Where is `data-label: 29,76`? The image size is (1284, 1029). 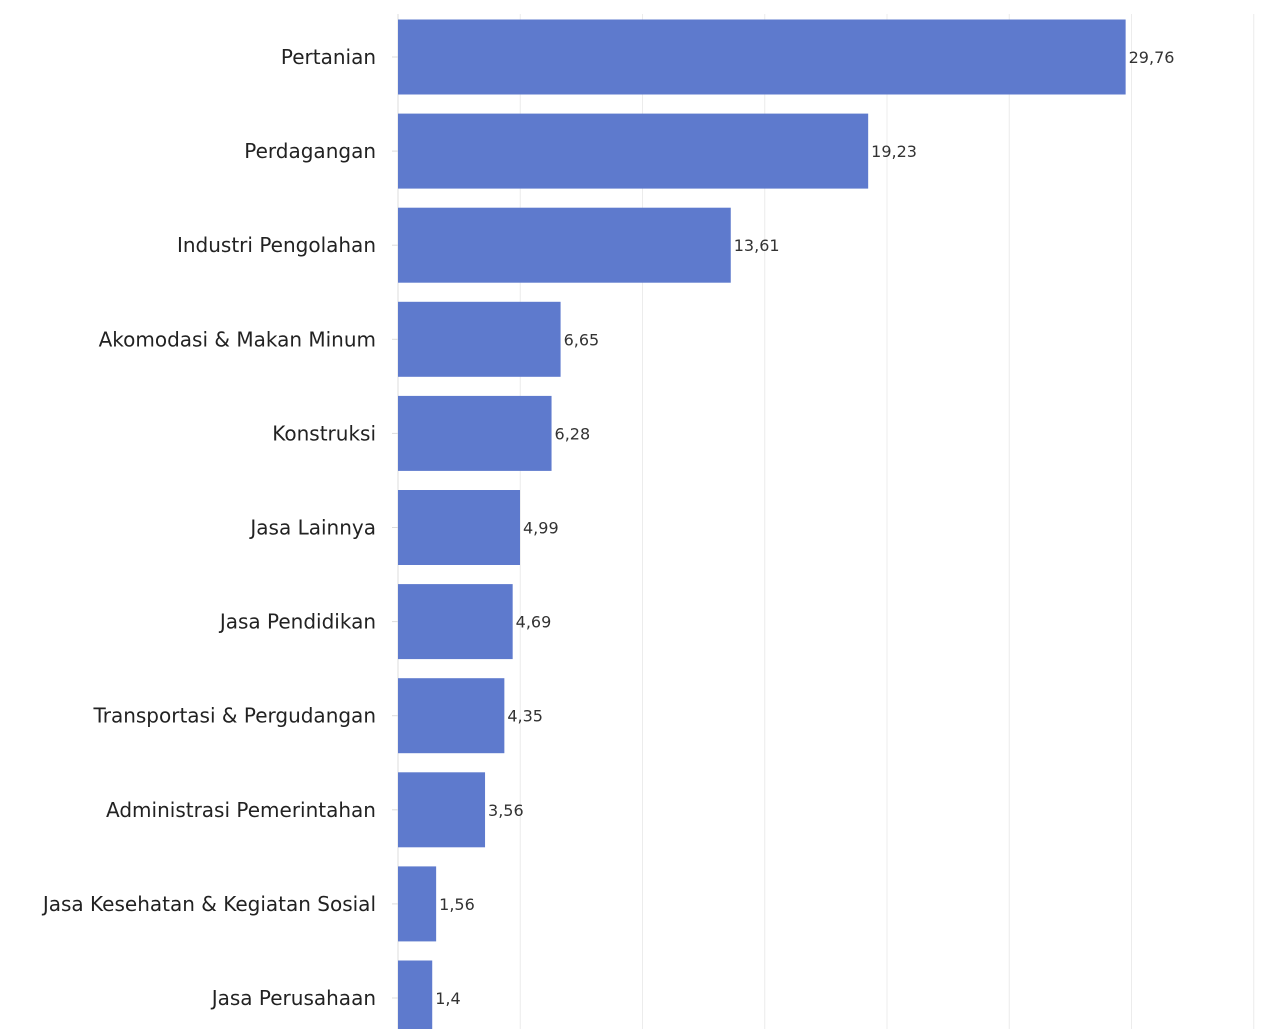
data-label: 29,76 is located at coordinates (1152, 57).